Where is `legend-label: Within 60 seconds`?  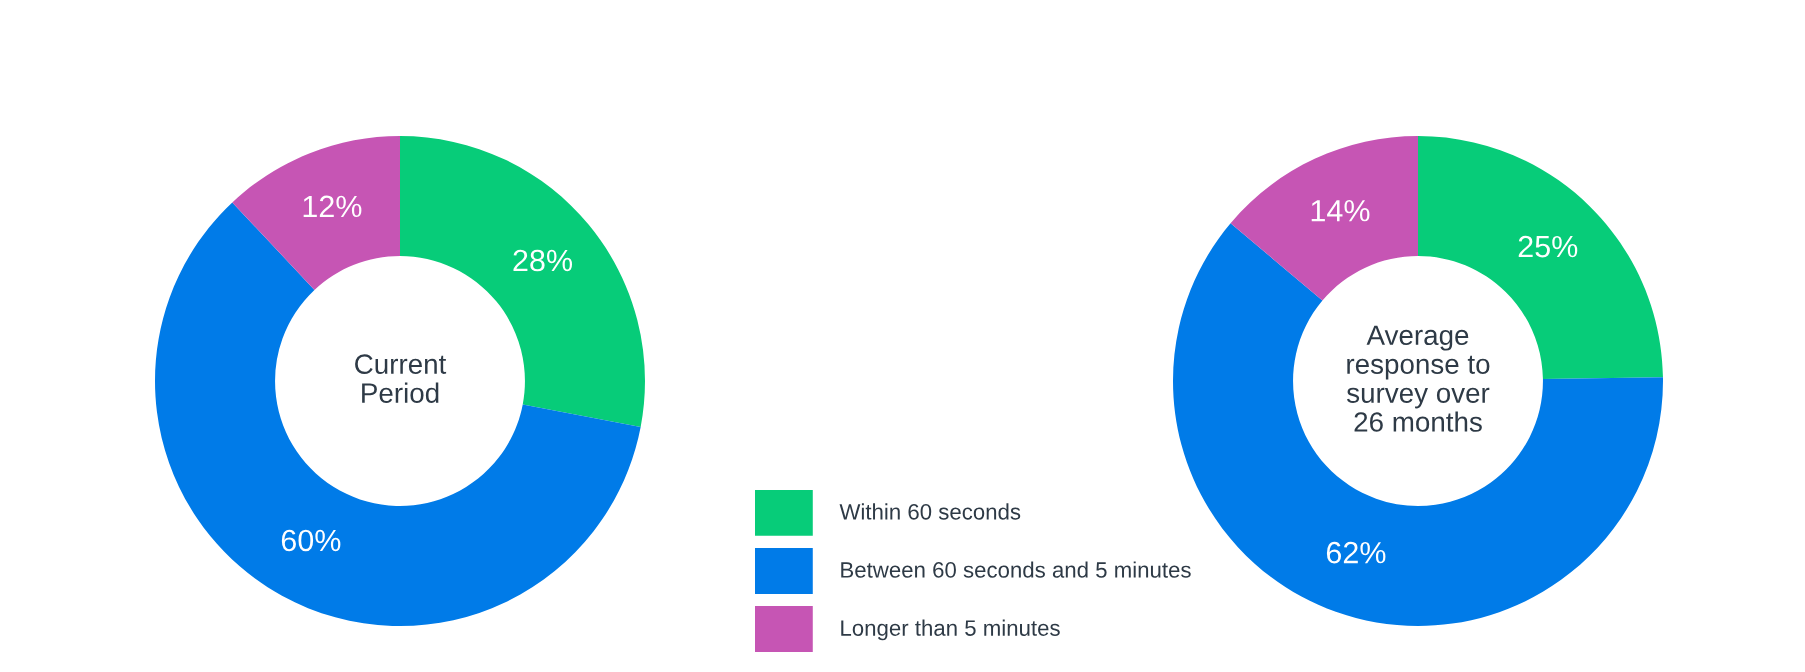 legend-label: Within 60 seconds is located at coordinates (930, 511).